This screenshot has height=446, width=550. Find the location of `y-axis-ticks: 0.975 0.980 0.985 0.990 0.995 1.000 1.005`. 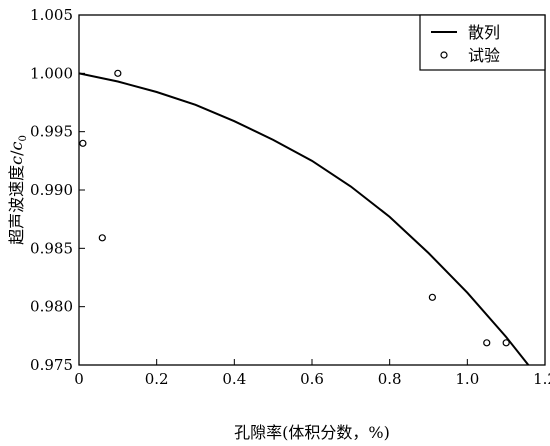

y-axis-ticks: 0.975 0.980 0.985 0.990 0.995 1.000 1.005 is located at coordinates (57, 190).